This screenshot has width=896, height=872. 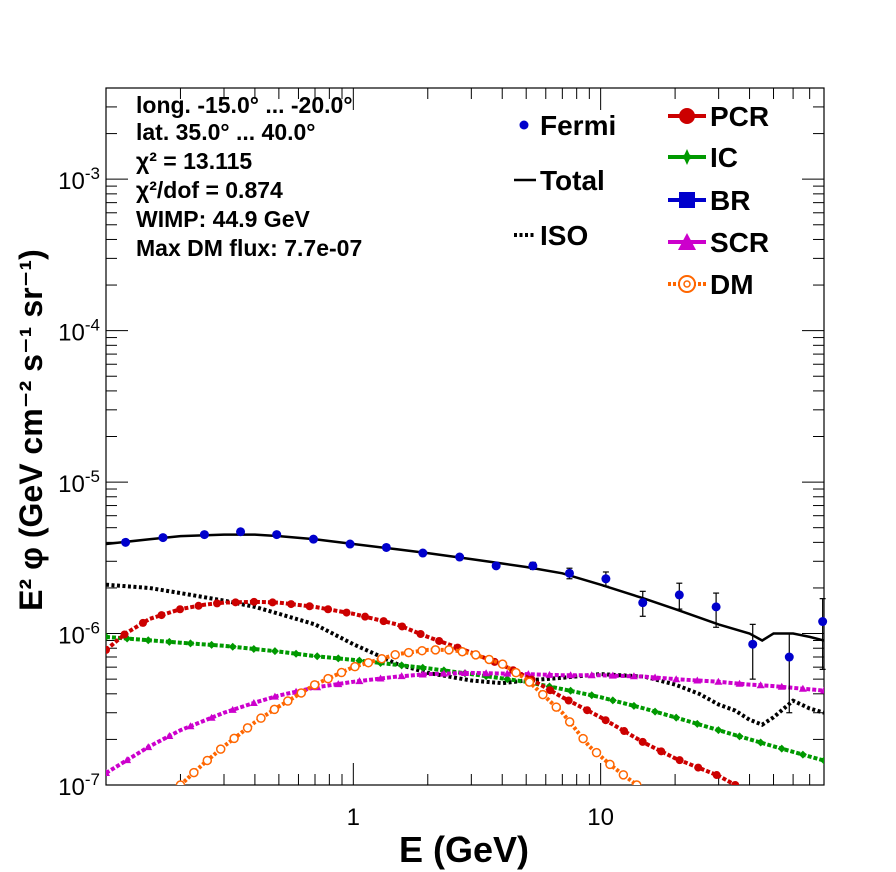 What do you see at coordinates (249, 248) in the screenshot?
I see `info-line: Max DM flux: 7.7e-07` at bounding box center [249, 248].